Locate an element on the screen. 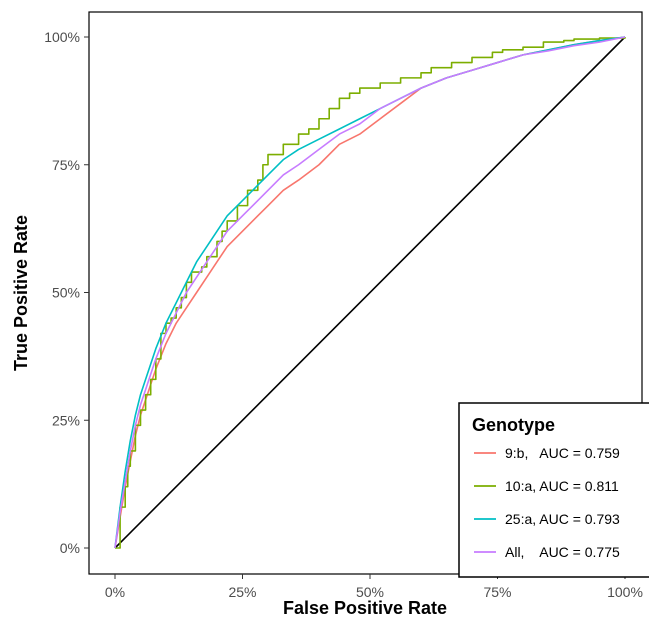  x-tick-label: 0% is located at coordinates (115, 592).